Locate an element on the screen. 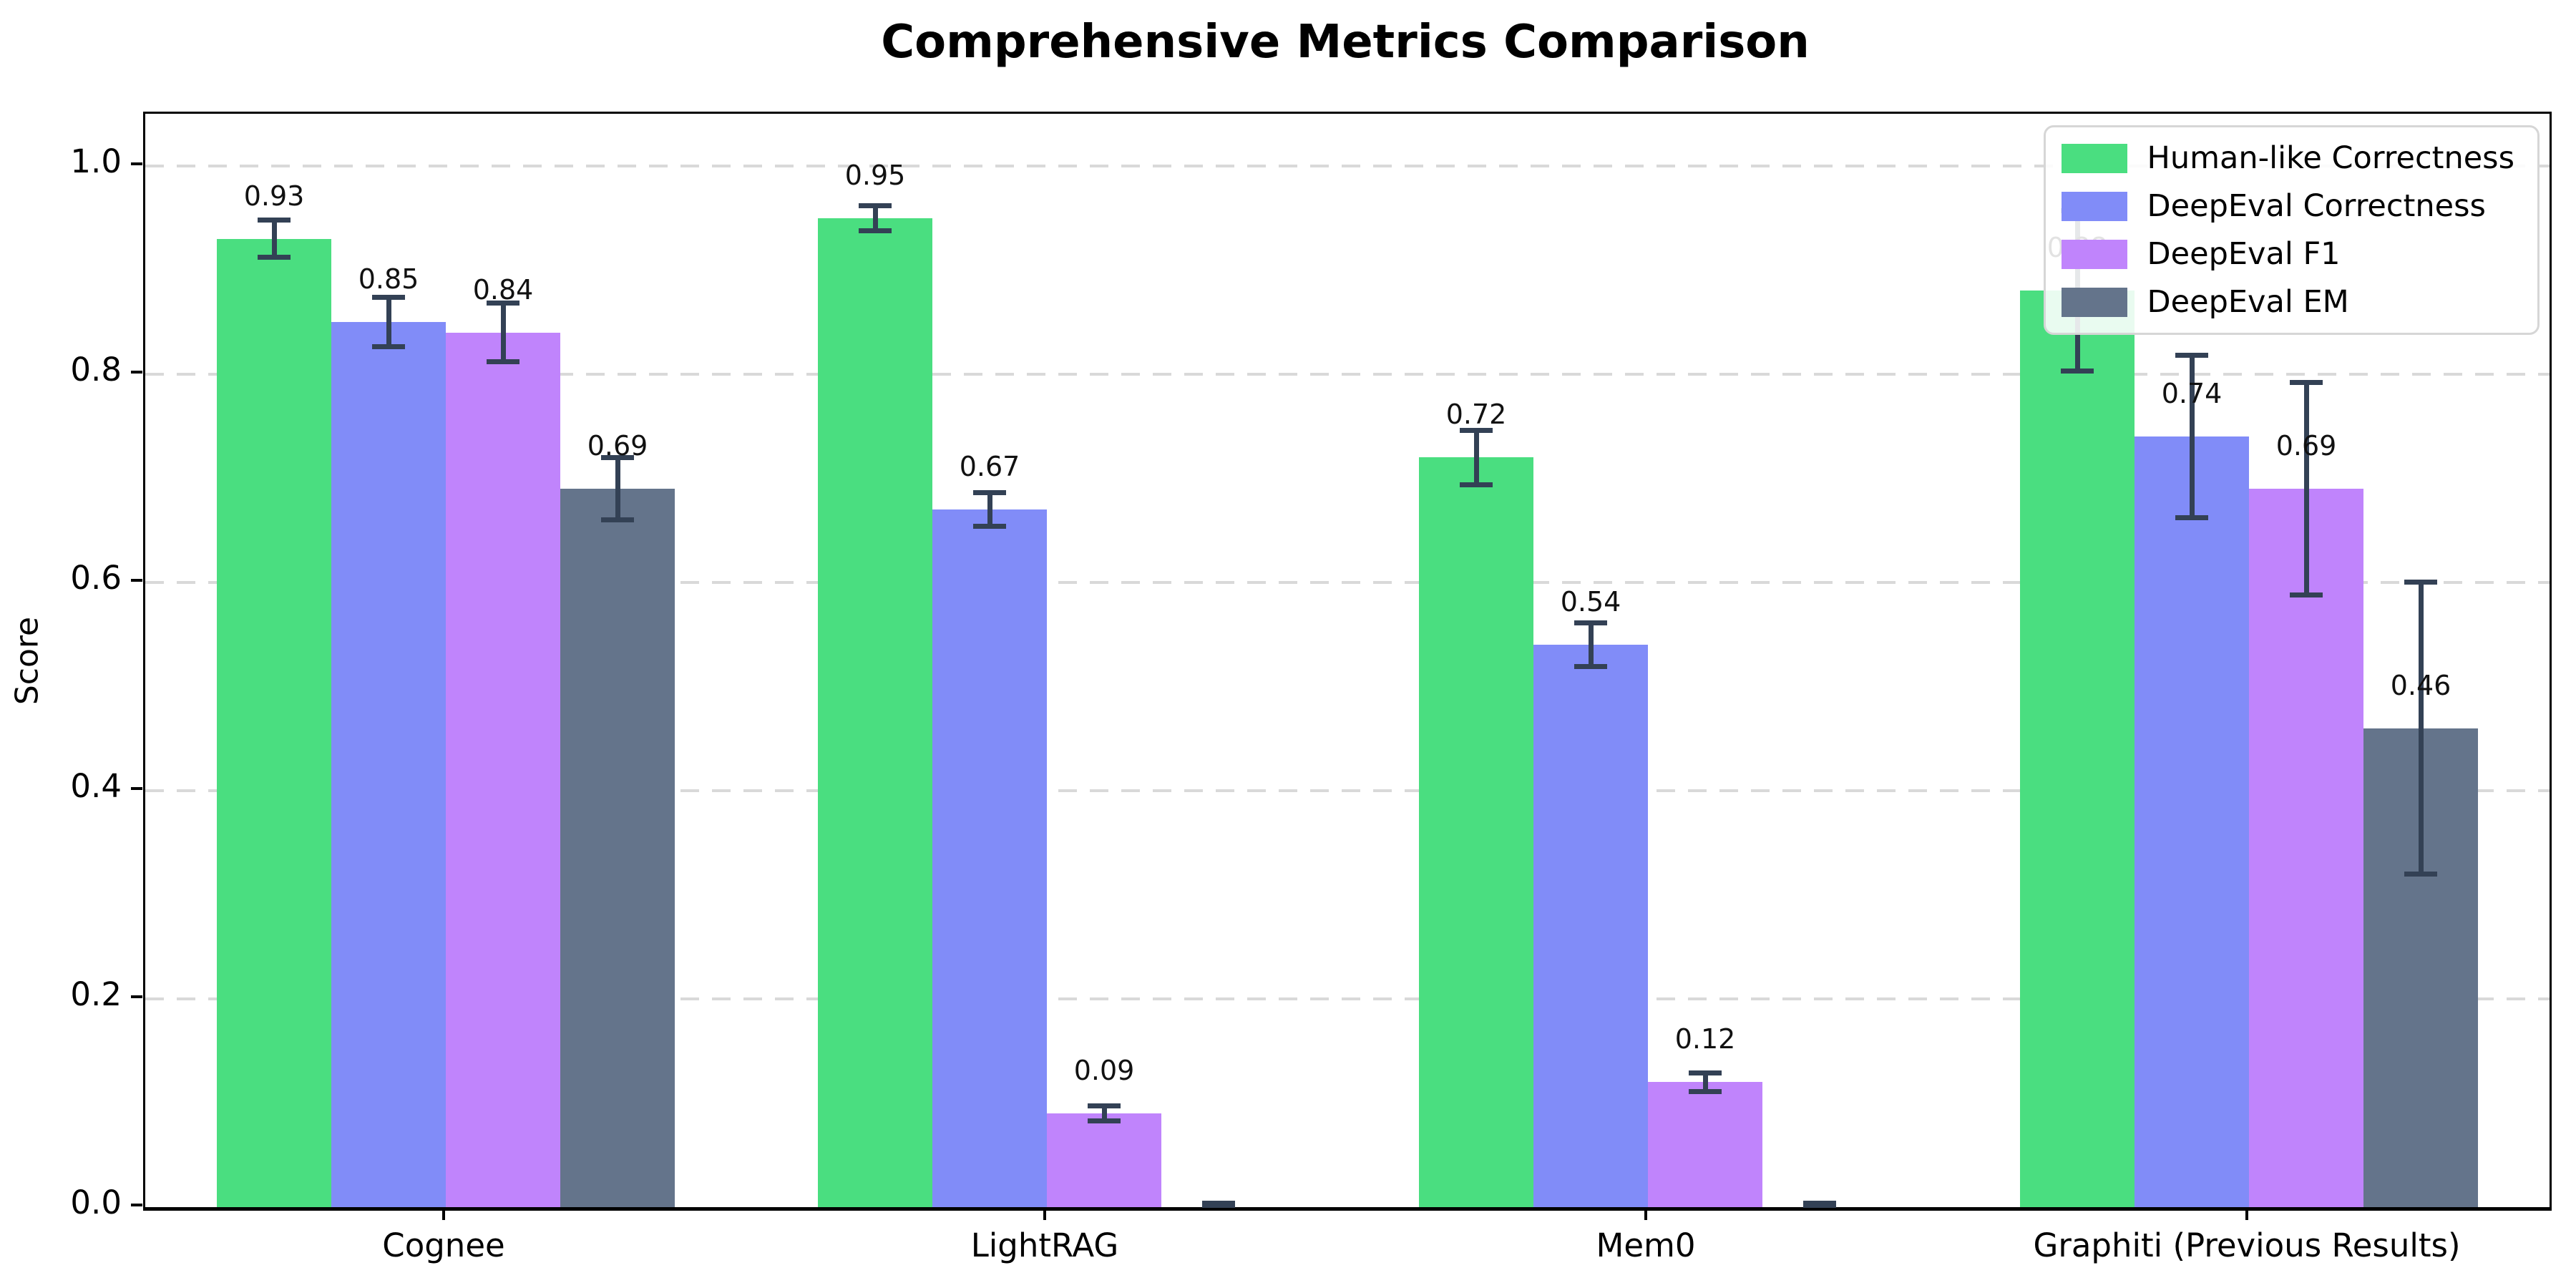 This screenshot has width=2576, height=1288. value-label: 0.46 is located at coordinates (2420, 685).